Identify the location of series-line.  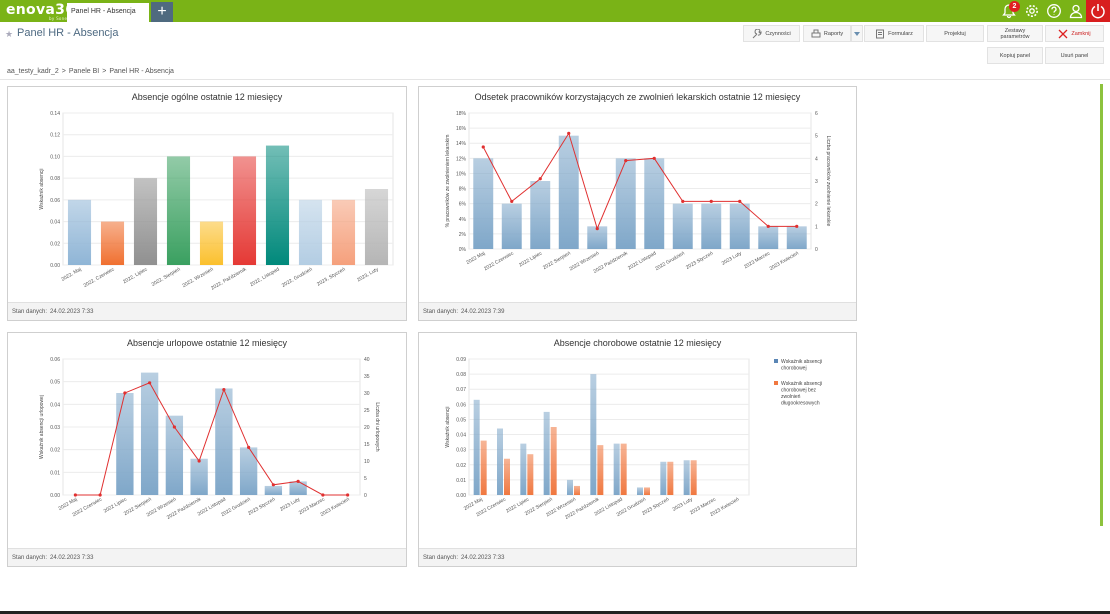
(211, 439).